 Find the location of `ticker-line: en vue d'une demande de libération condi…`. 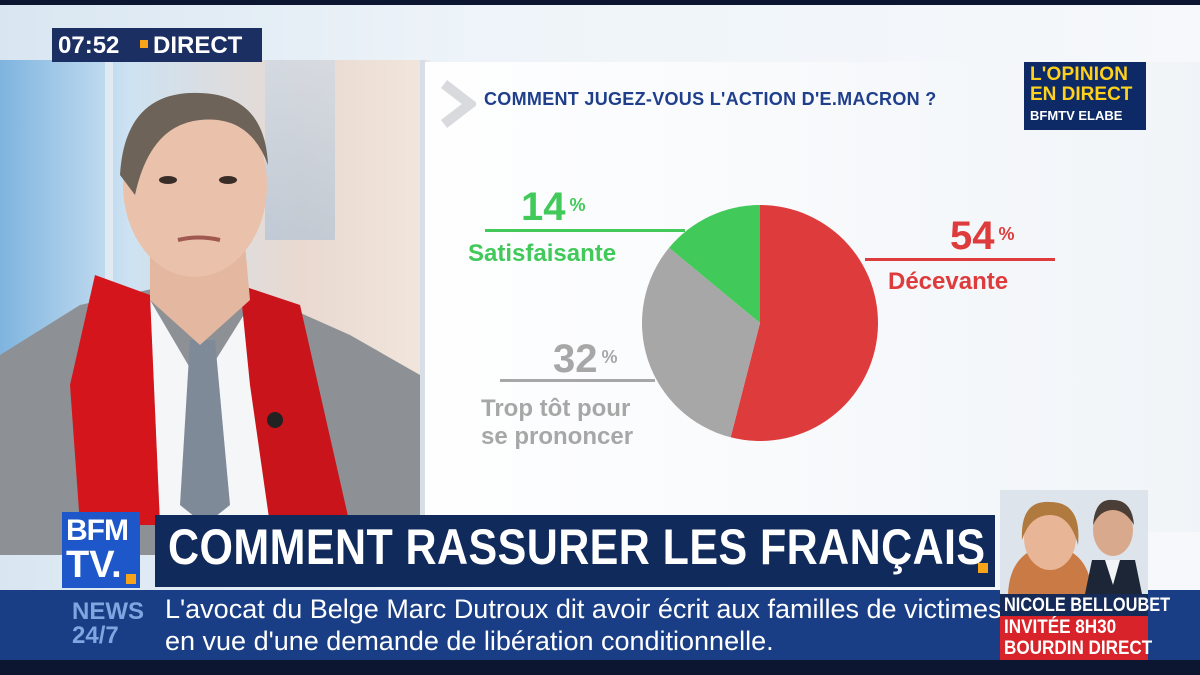

ticker-line: en vue d'une demande de libération condi… is located at coordinates (469, 641).